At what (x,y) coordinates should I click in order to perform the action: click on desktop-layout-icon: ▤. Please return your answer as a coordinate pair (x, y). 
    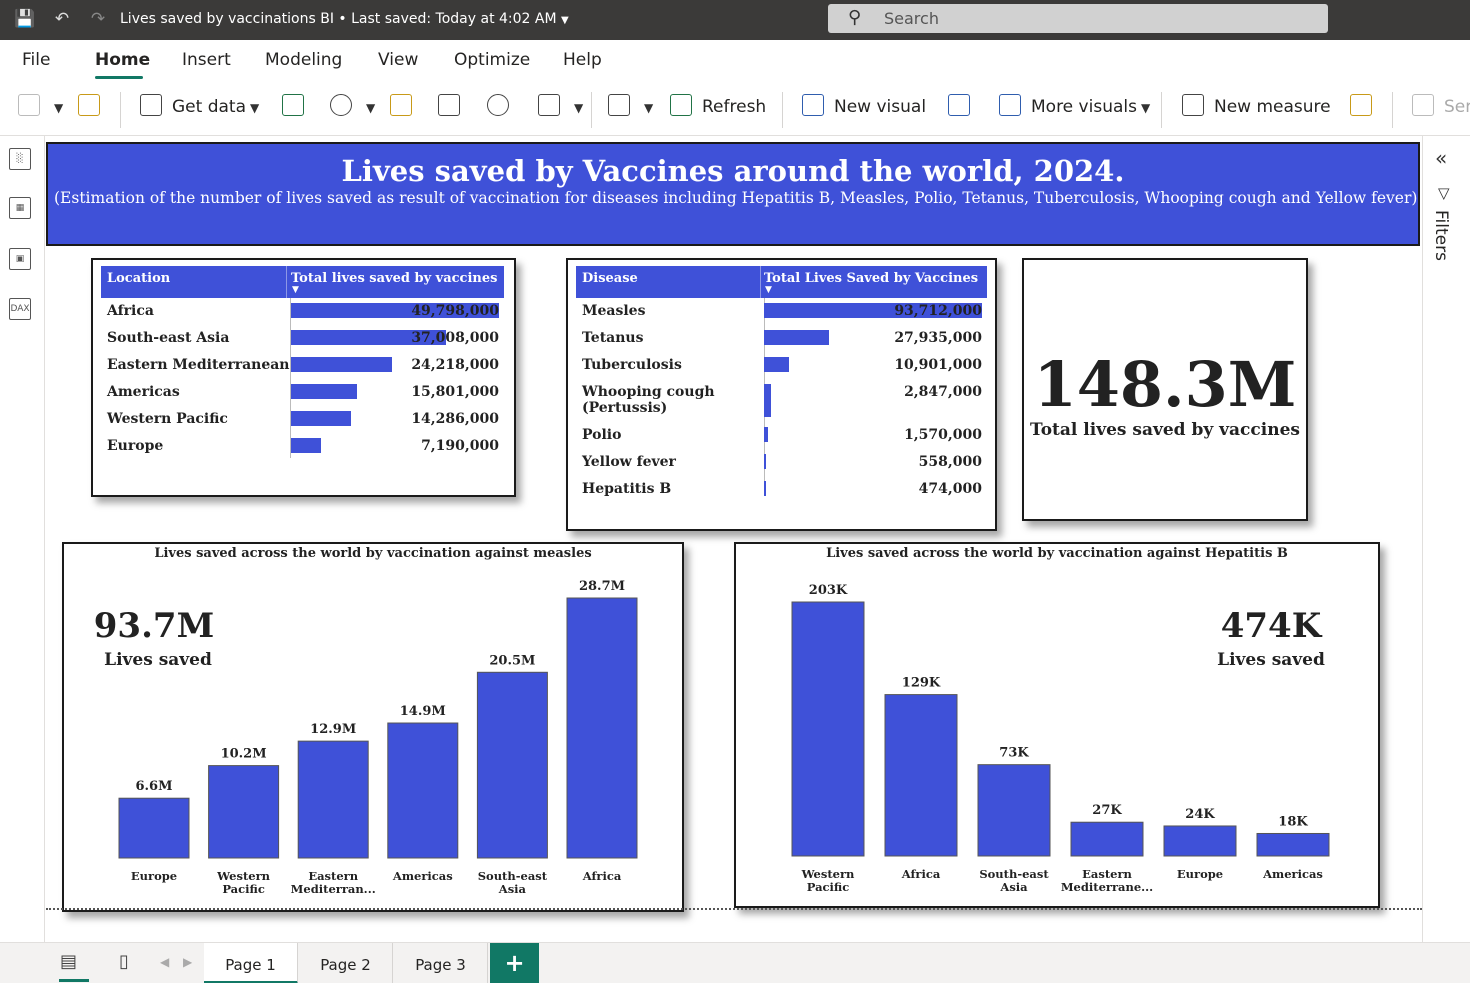
    Looking at the image, I should click on (69, 961).